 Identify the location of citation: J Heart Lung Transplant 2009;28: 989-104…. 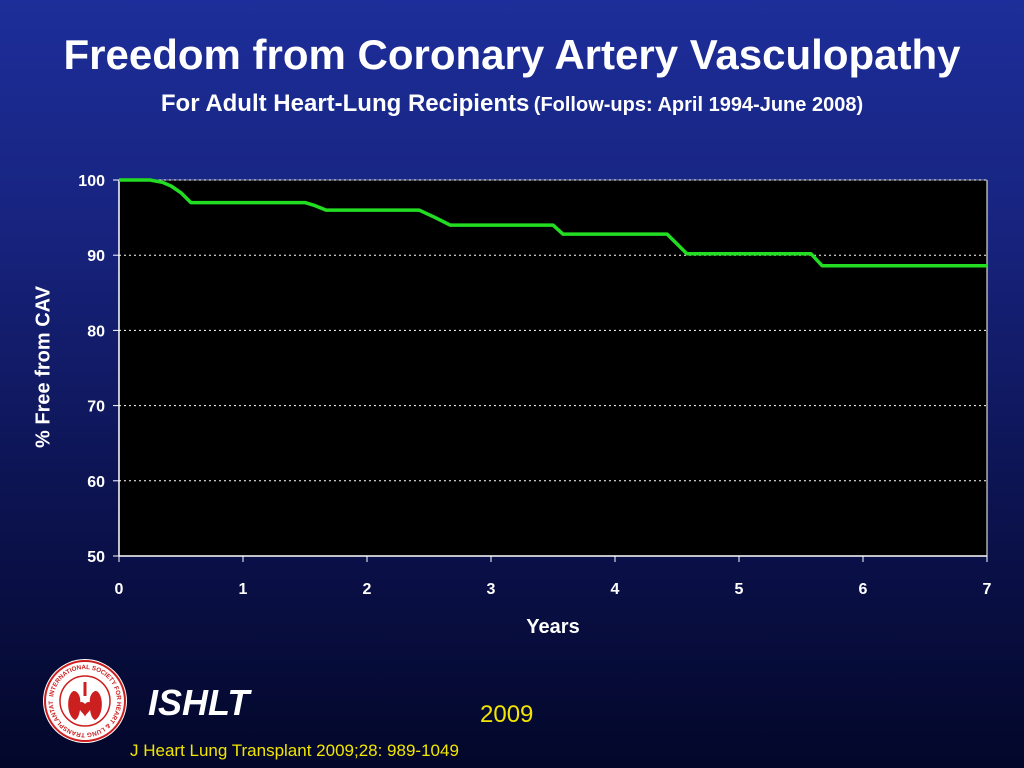
(294, 750).